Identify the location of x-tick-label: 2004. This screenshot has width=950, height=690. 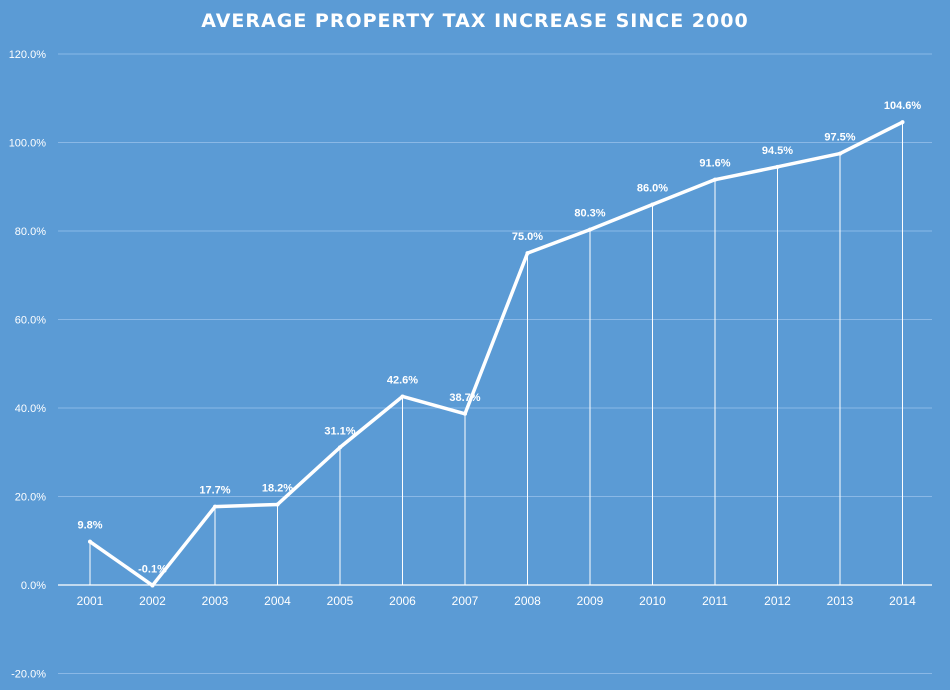
(277, 601).